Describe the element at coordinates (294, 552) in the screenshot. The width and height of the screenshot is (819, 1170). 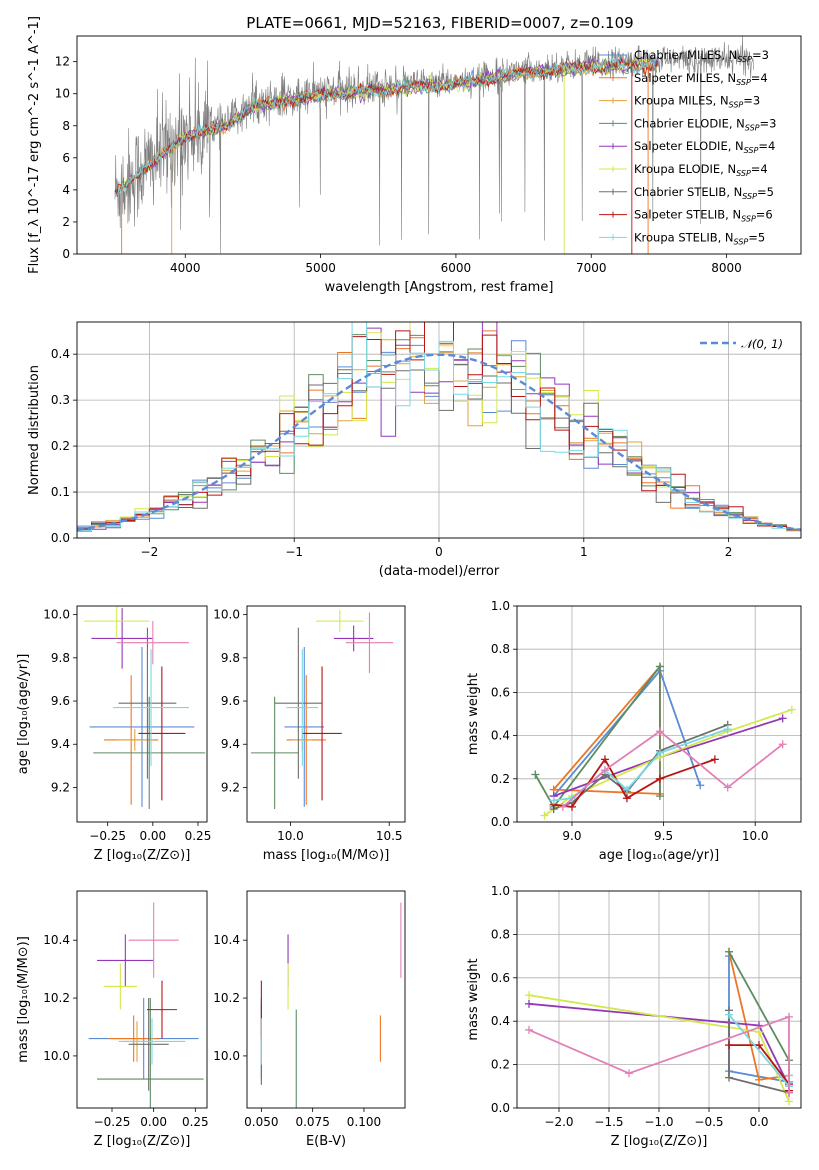
I see `x-tick-label: −1` at that location.